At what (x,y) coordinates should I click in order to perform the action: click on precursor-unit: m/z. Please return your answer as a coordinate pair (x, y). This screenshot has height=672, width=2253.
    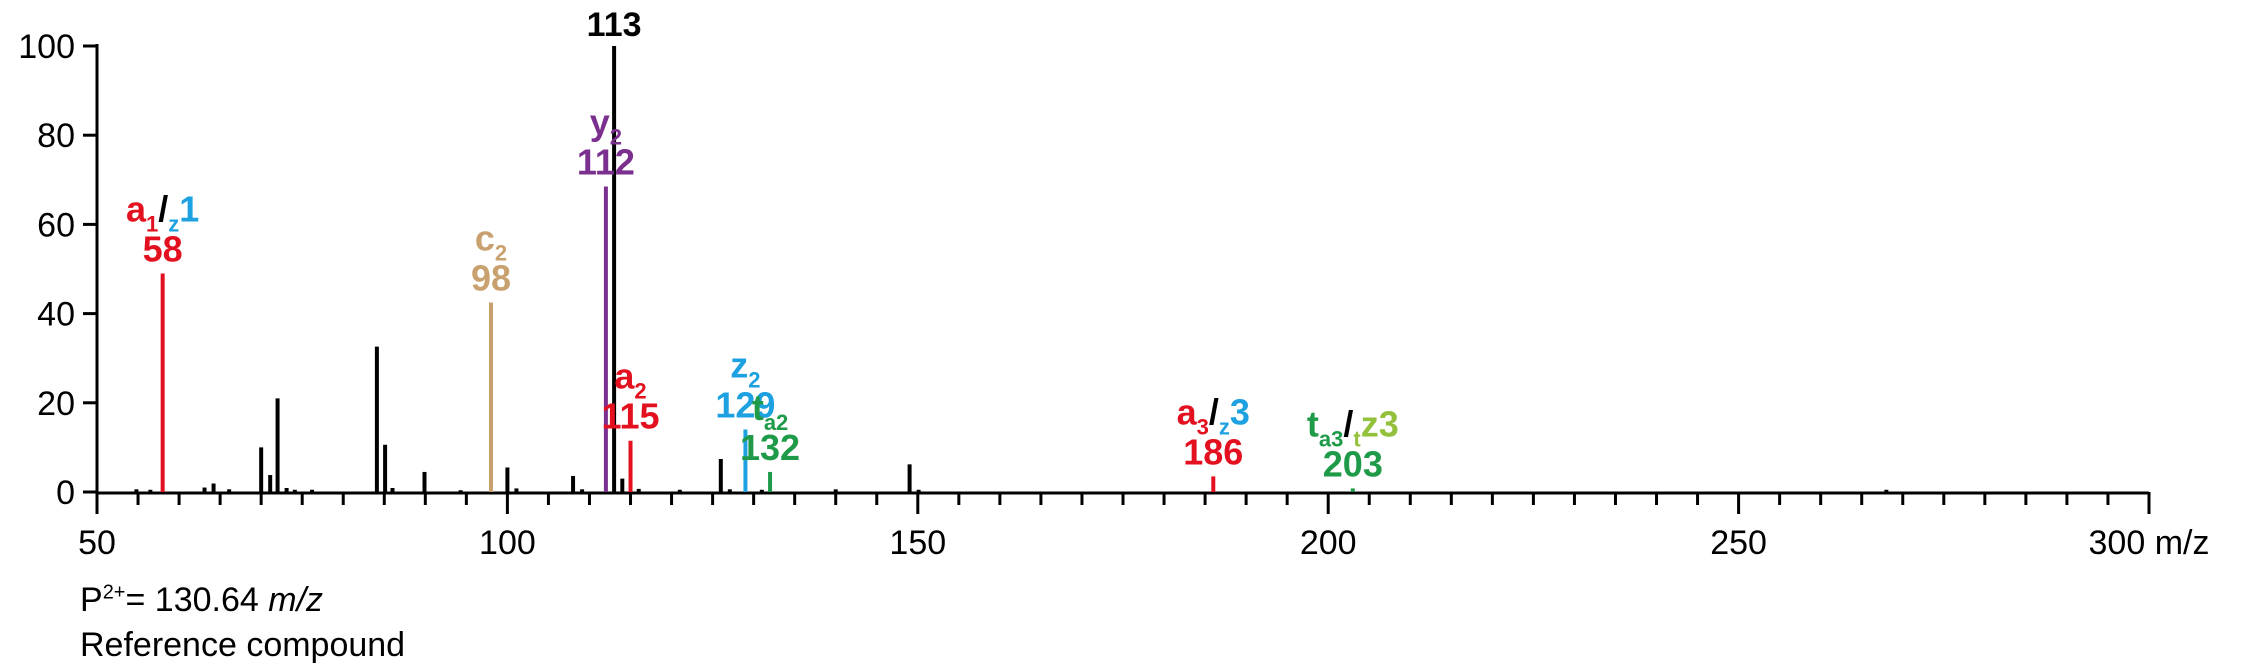
    Looking at the image, I should click on (296, 600).